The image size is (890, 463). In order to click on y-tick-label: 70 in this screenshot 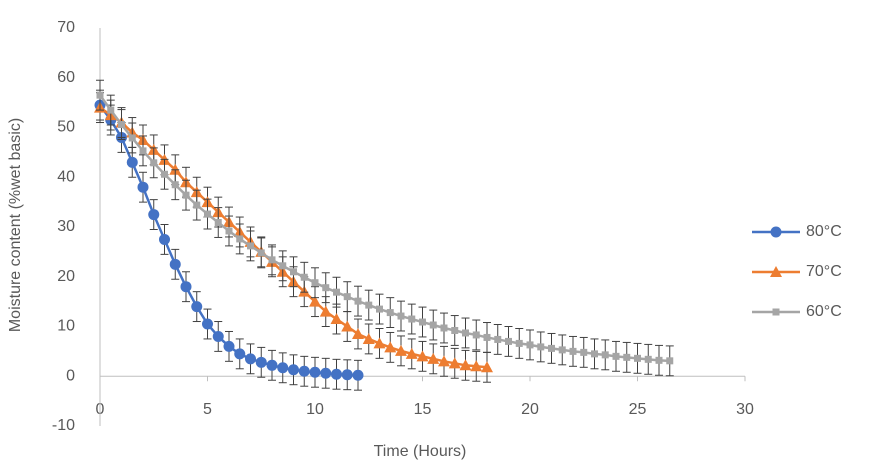, I will do `click(66, 27)`.